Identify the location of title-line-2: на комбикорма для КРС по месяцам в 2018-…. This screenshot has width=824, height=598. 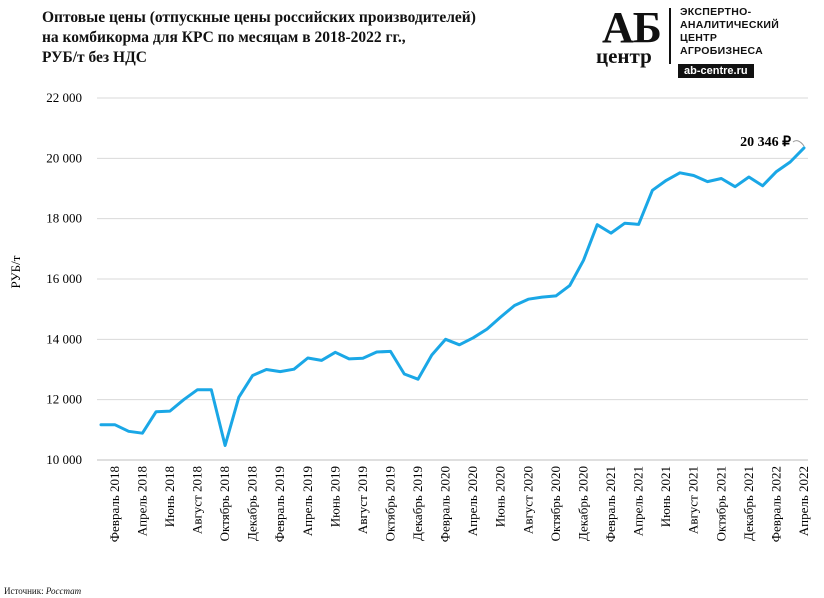
(224, 37).